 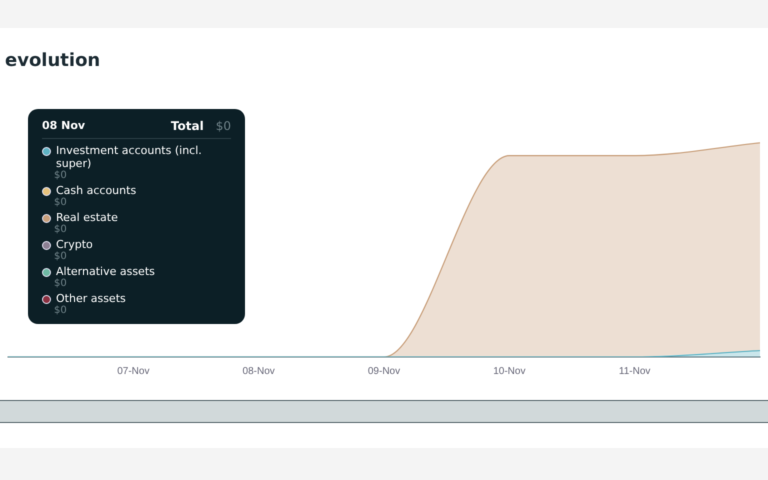 I want to click on legend-label: Alternative assets, so click(x=105, y=271).